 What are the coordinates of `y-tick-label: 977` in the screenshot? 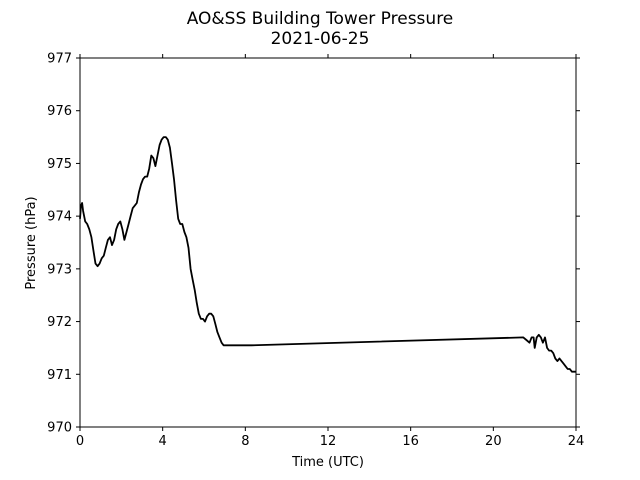 It's located at (59, 59).